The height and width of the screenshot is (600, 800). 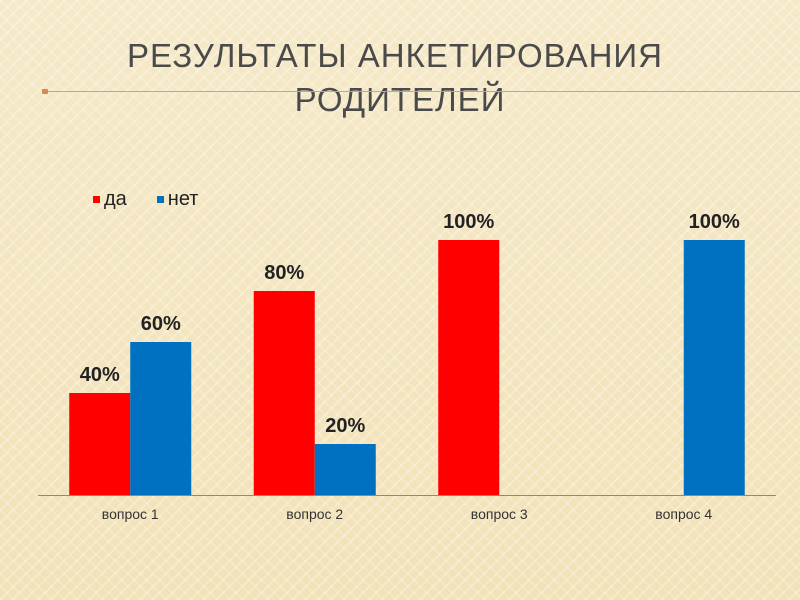 What do you see at coordinates (130, 514) in the screenshot?
I see `x-tick-label-1: вопрос 1` at bounding box center [130, 514].